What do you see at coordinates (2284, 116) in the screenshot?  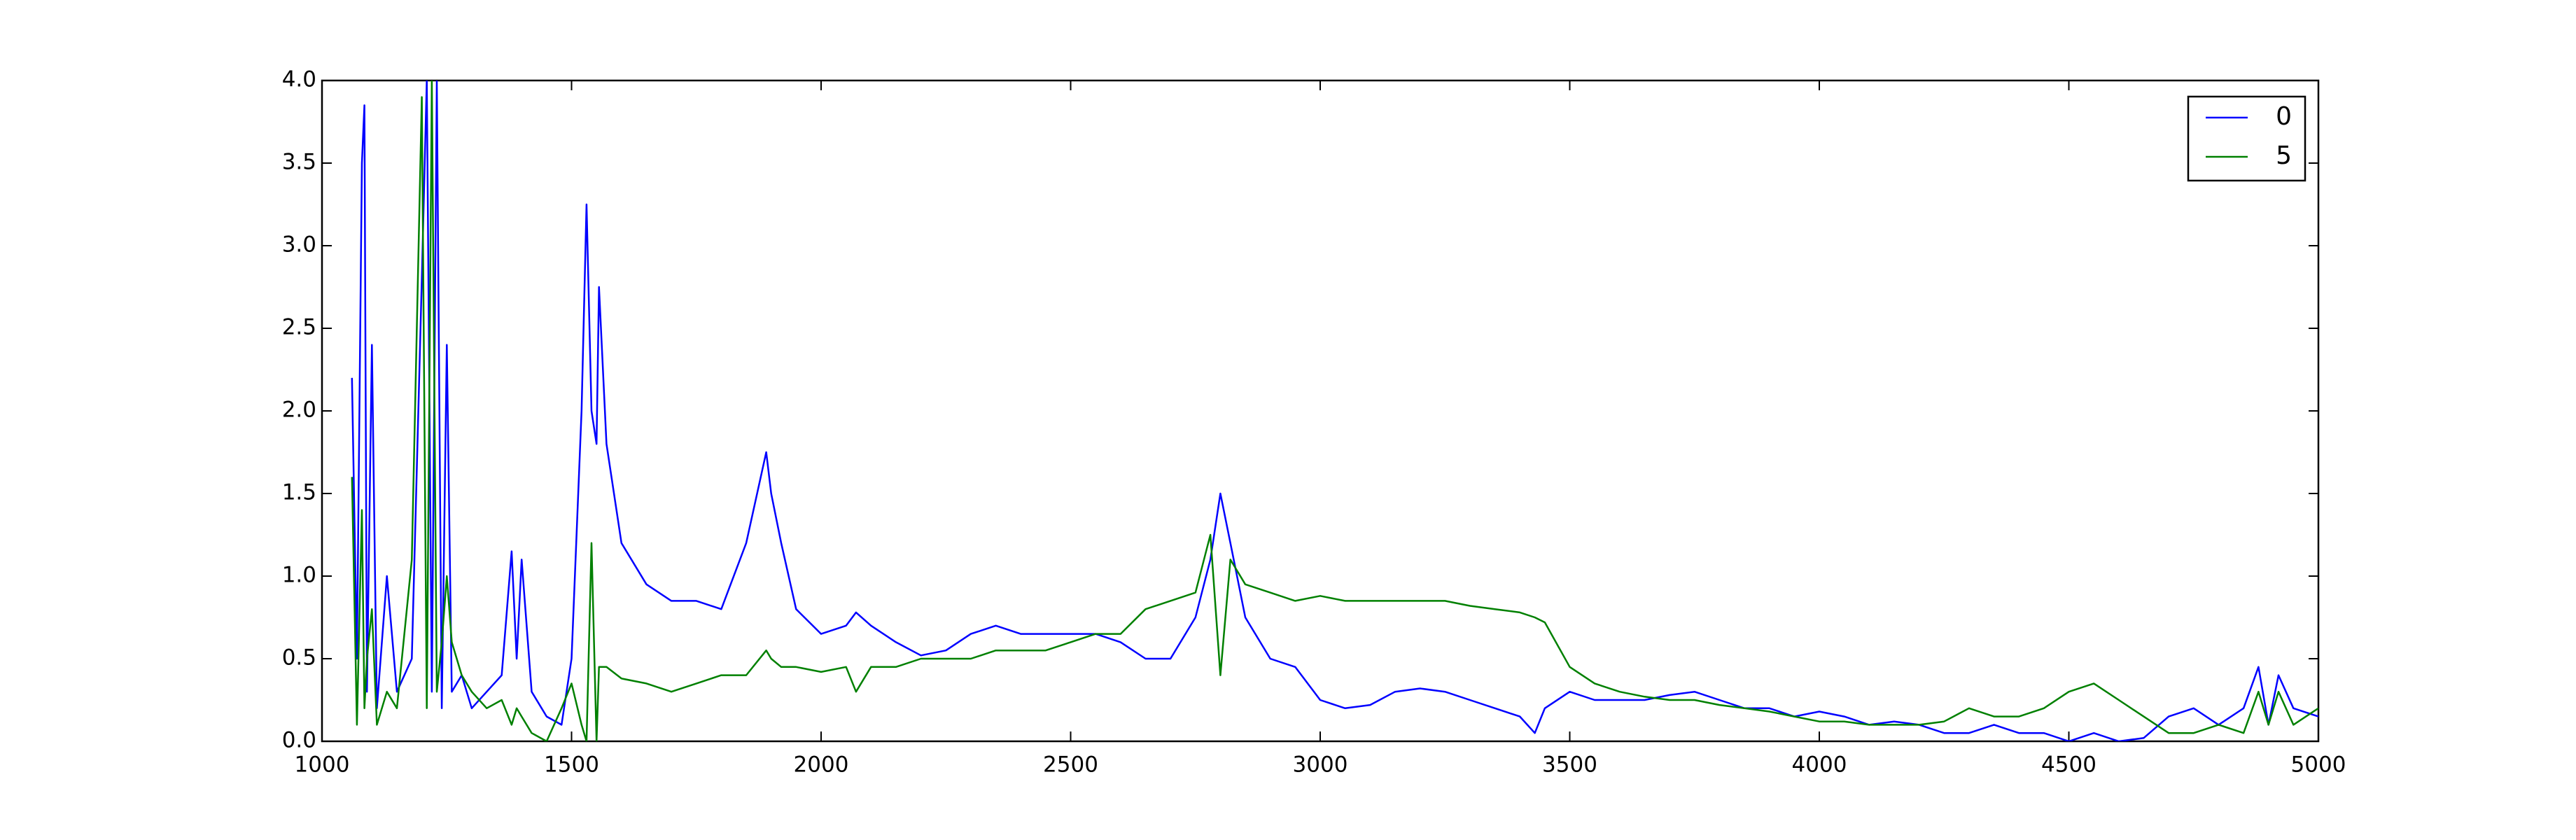 I see `legend-label: 0` at bounding box center [2284, 116].